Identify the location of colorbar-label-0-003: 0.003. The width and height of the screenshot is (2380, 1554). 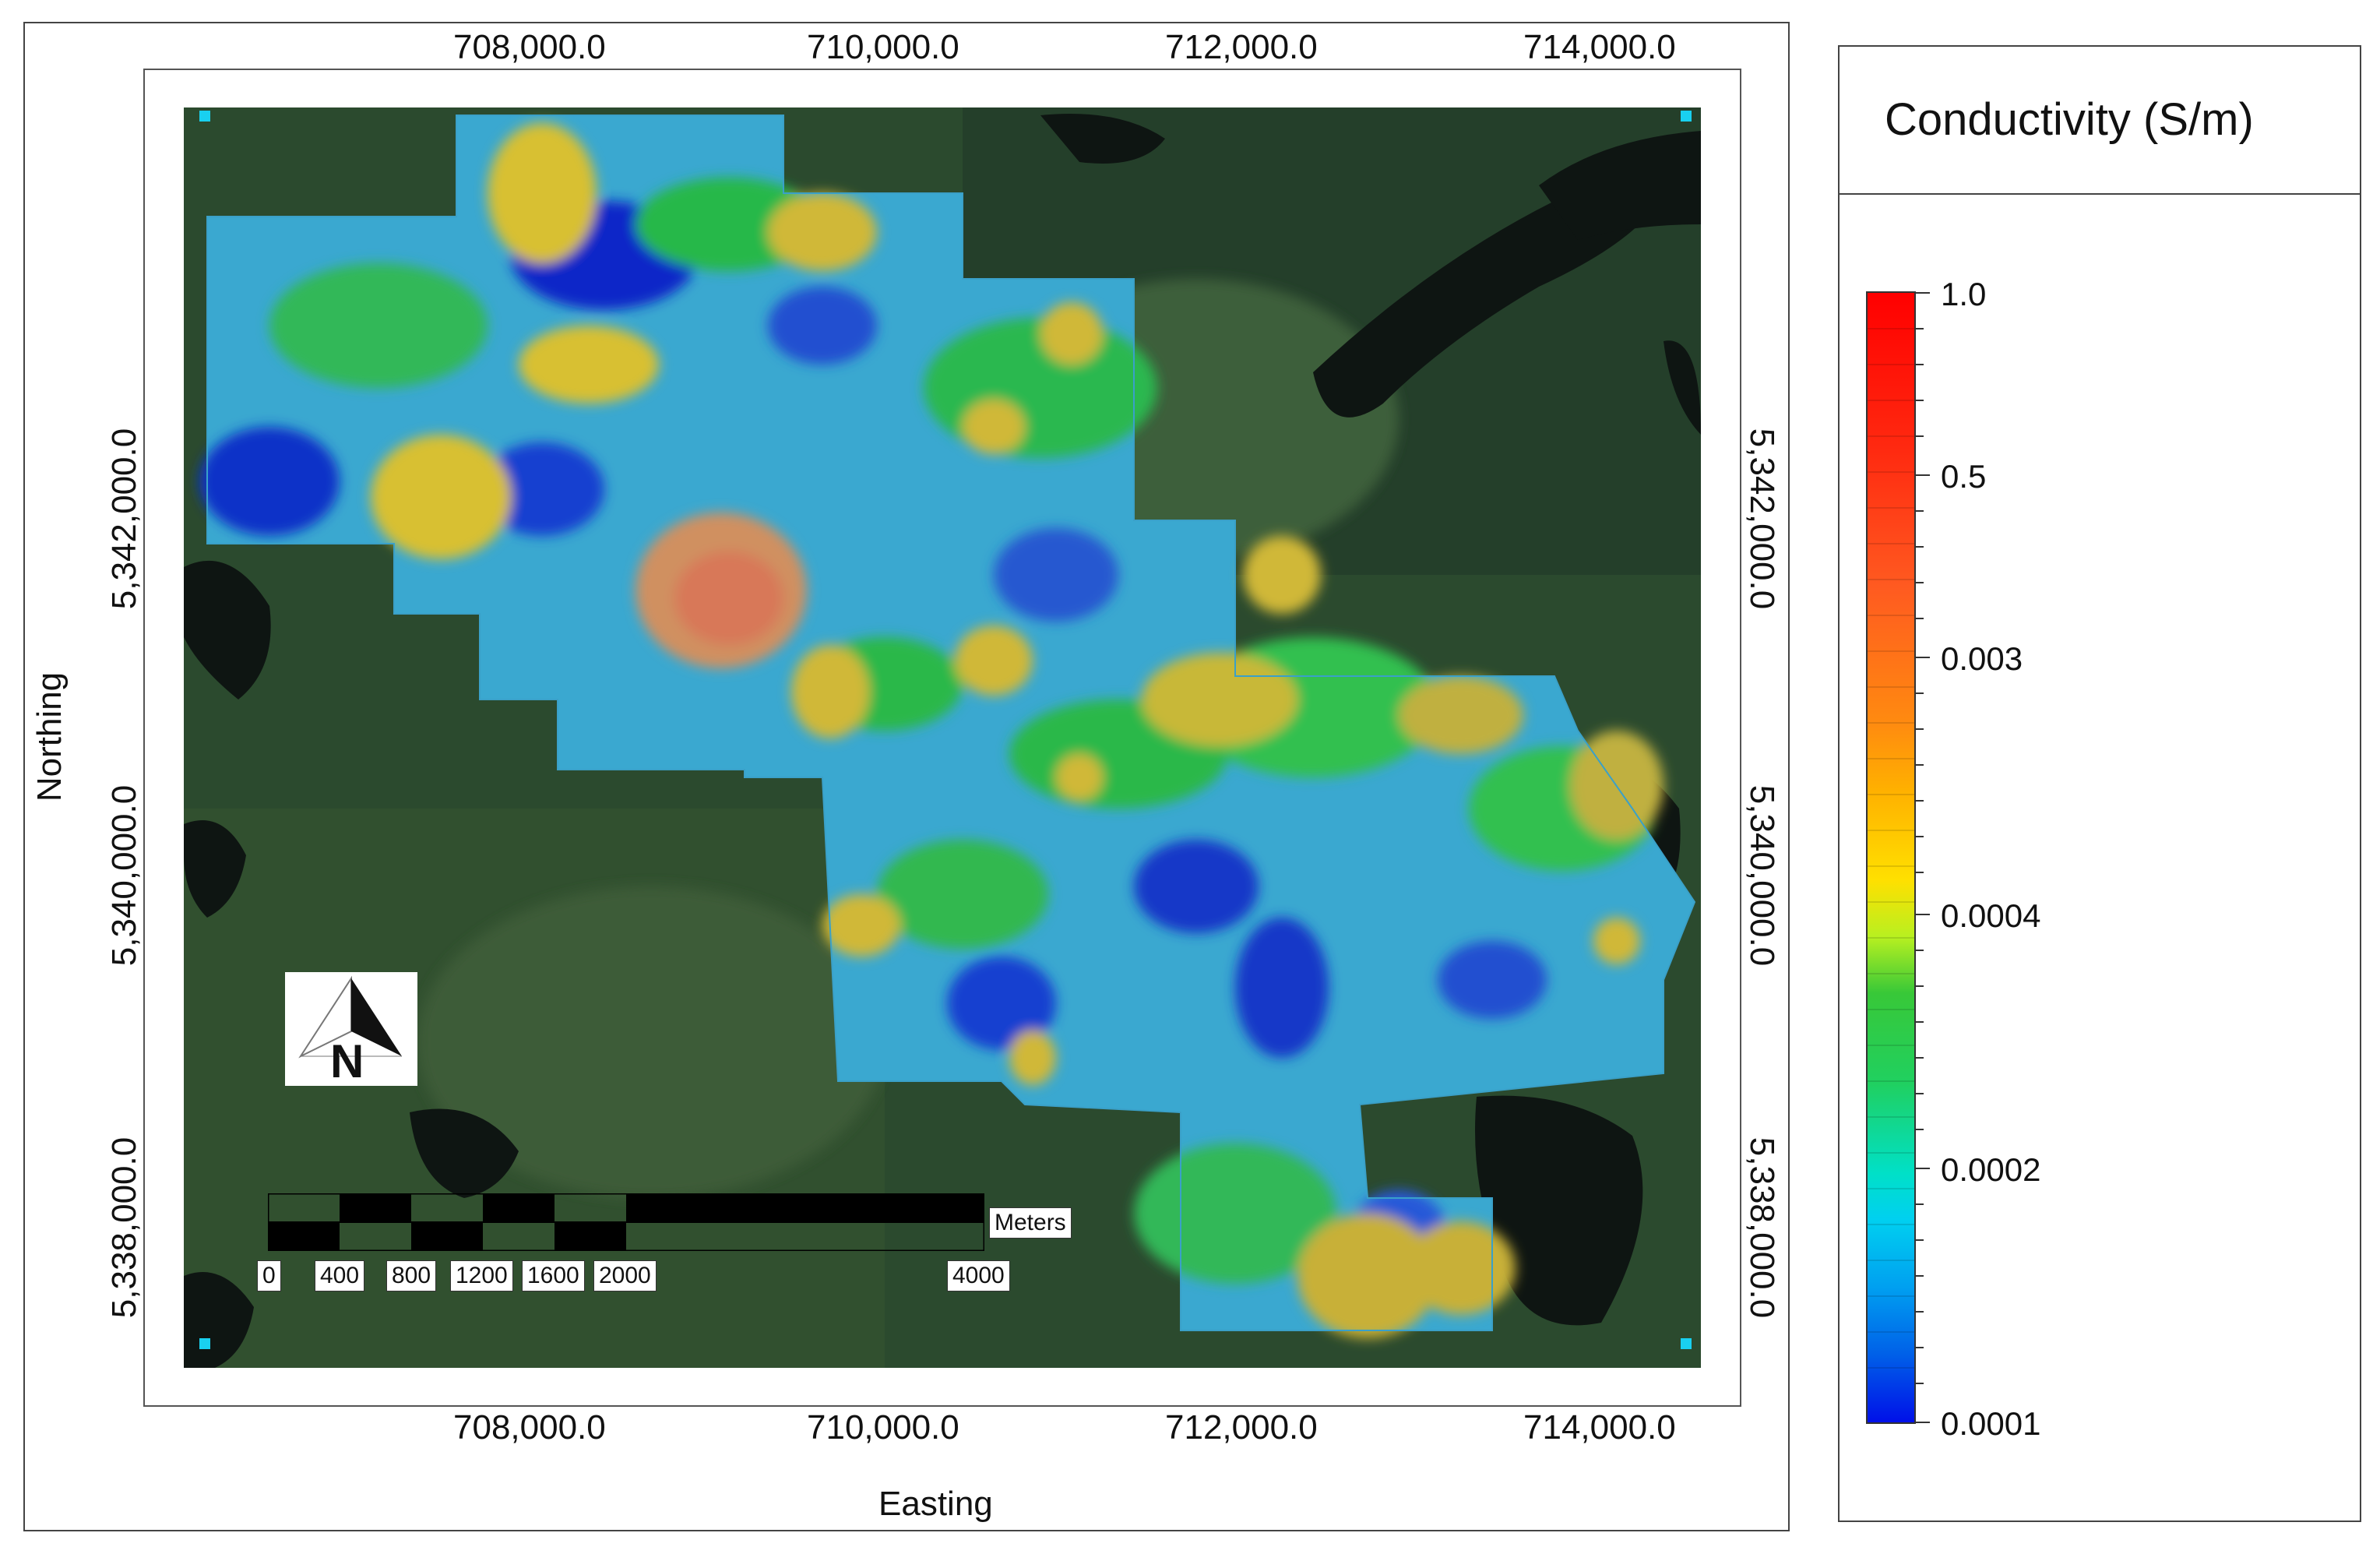
(1982, 658).